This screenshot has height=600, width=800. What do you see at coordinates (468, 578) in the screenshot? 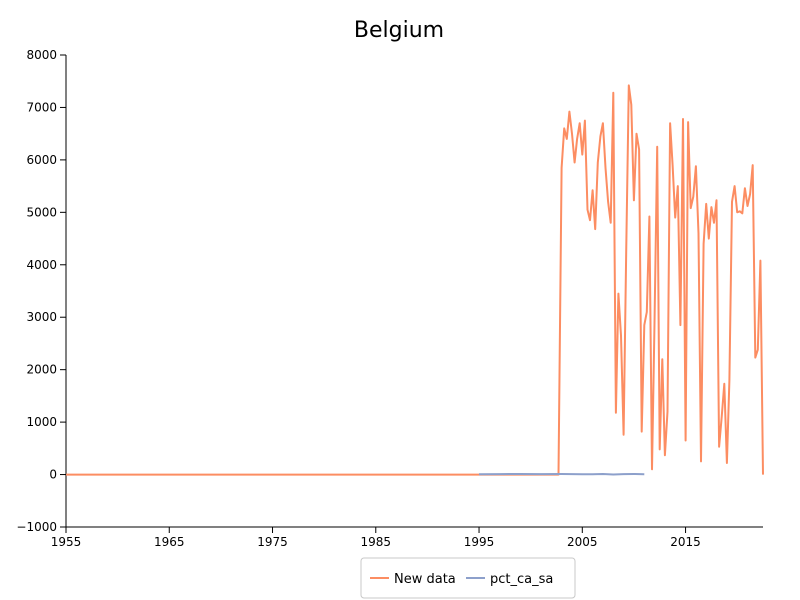
I see `legend: New data pct_ca_sa` at bounding box center [468, 578].